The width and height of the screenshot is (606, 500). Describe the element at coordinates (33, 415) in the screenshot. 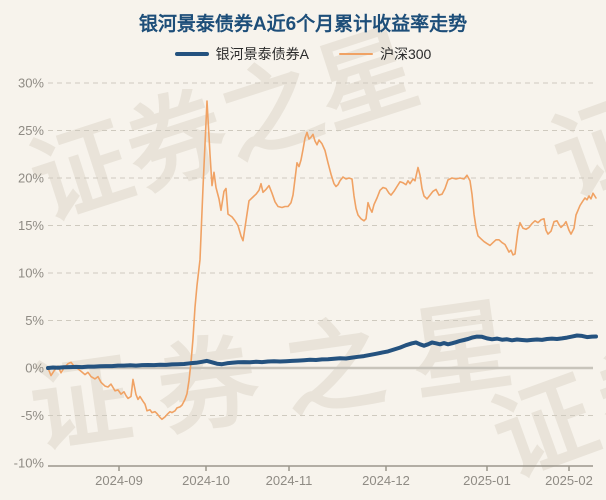

I see `y-tick-label: -5%` at that location.